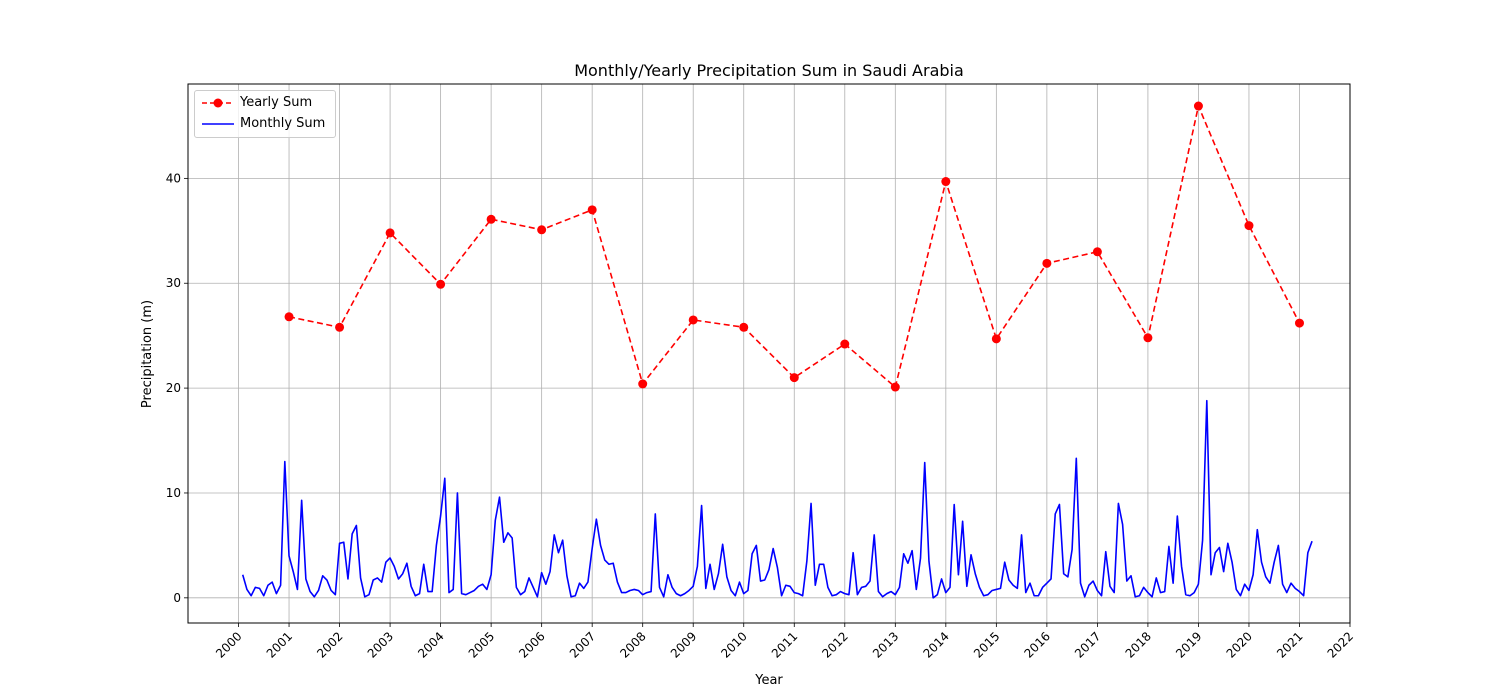 The height and width of the screenshot is (700, 1500). I want to click on x-tick-label: 2012, so click(834, 644).